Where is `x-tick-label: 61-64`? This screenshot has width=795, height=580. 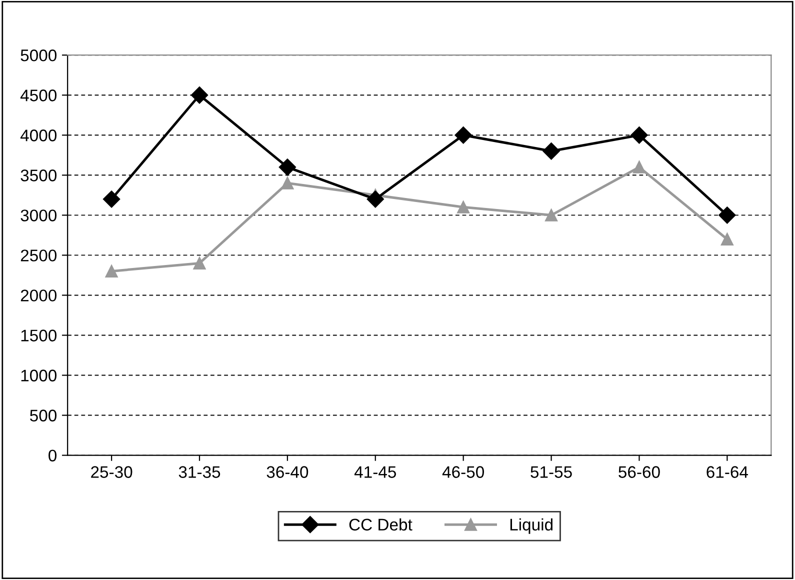 x-tick-label: 61-64 is located at coordinates (727, 472).